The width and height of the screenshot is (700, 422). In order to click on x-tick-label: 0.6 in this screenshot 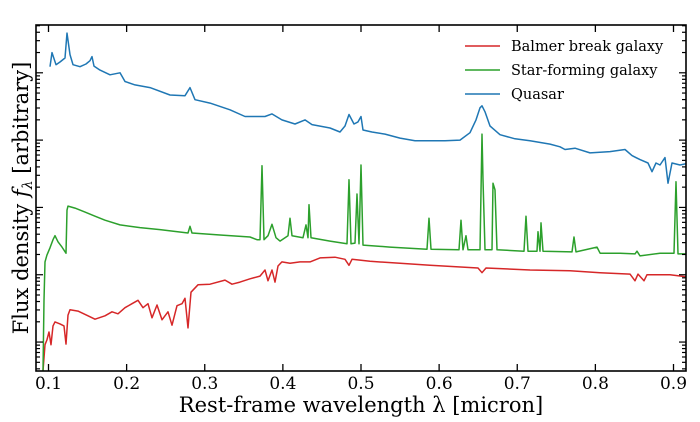, I will do `click(439, 384)`.